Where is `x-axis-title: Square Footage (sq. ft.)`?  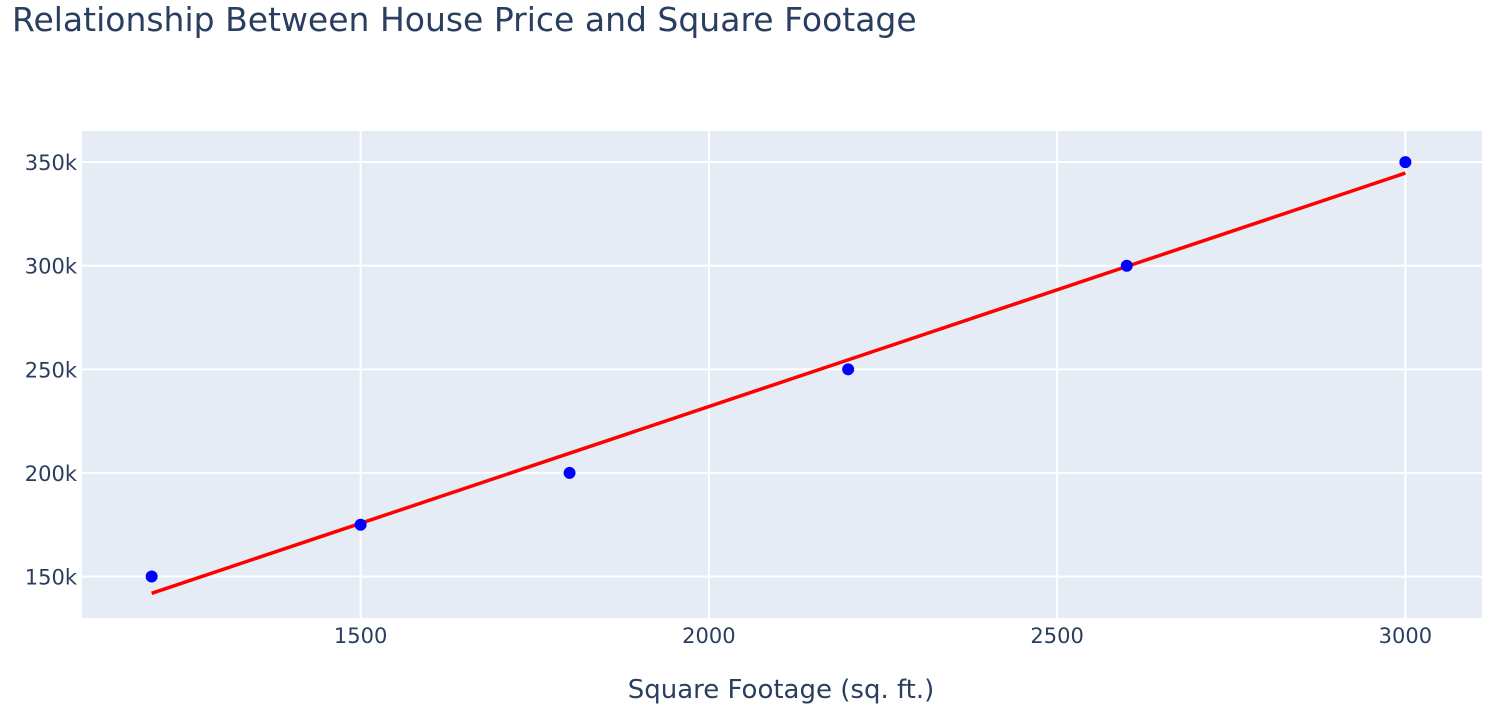
x-axis-title: Square Footage (sq. ft.) is located at coordinates (781, 690).